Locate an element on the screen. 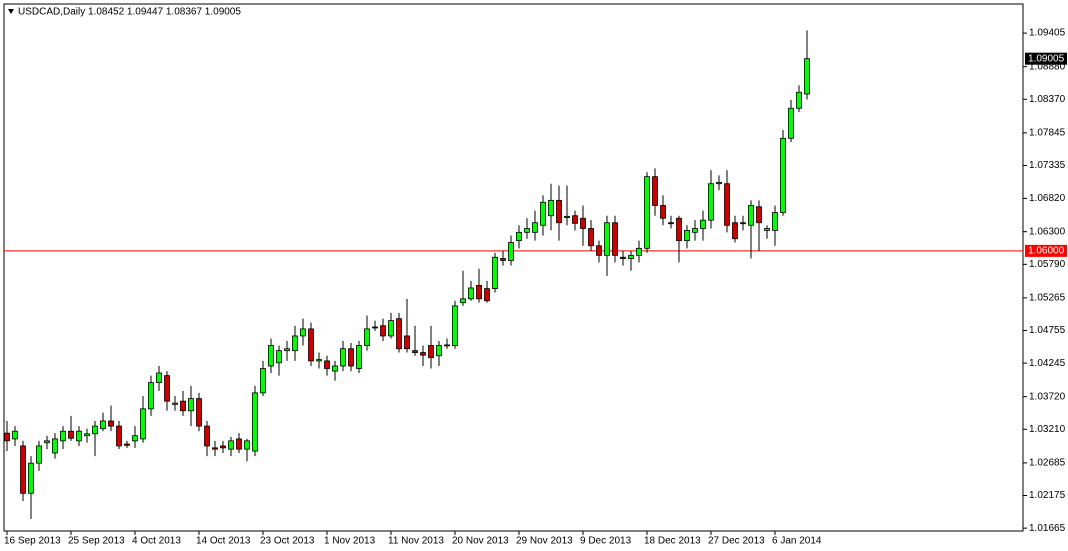  menu-arrow is located at coordinates (11, 11).